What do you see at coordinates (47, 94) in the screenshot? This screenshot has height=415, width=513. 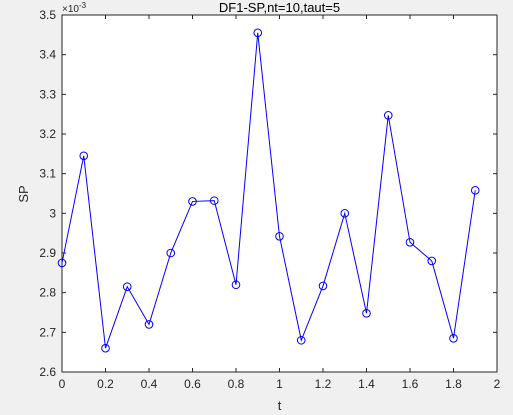 I see `y-tick-label: 3.3` at bounding box center [47, 94].